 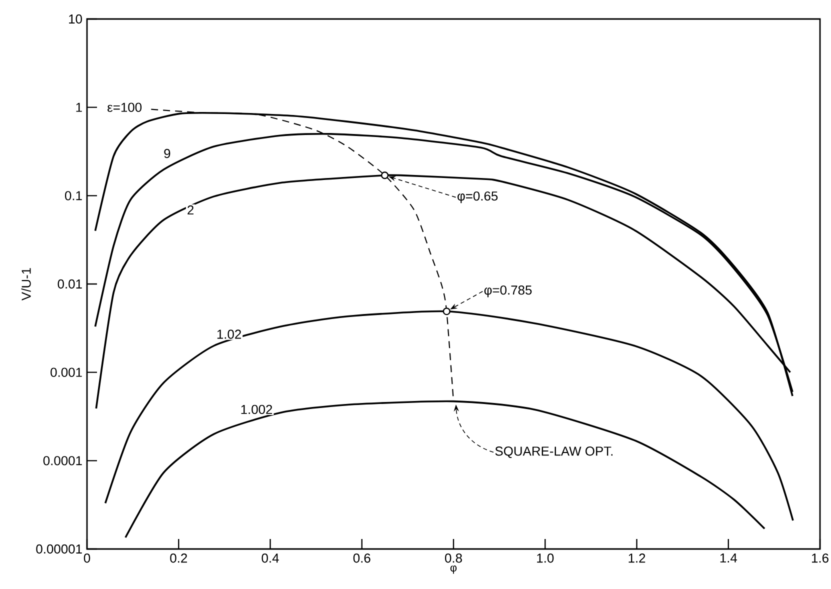 What do you see at coordinates (453, 558) in the screenshot?
I see `x-tick-label: 0.8` at bounding box center [453, 558].